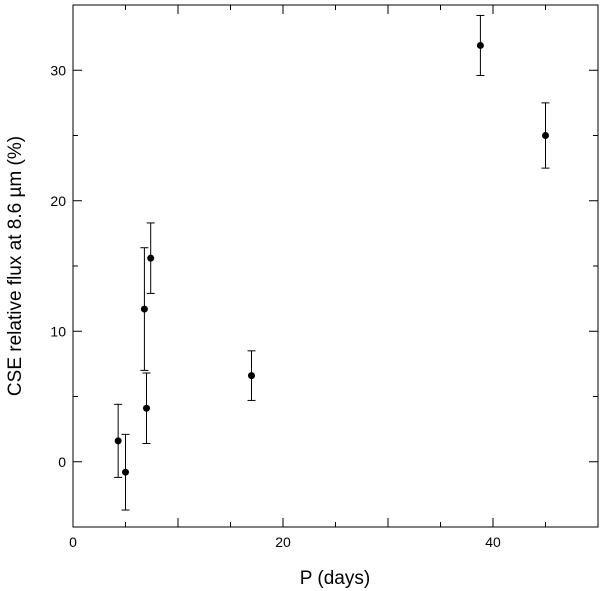 The image size is (600, 591). Describe the element at coordinates (335, 578) in the screenshot. I see `x-axis-label: P (days)` at that location.